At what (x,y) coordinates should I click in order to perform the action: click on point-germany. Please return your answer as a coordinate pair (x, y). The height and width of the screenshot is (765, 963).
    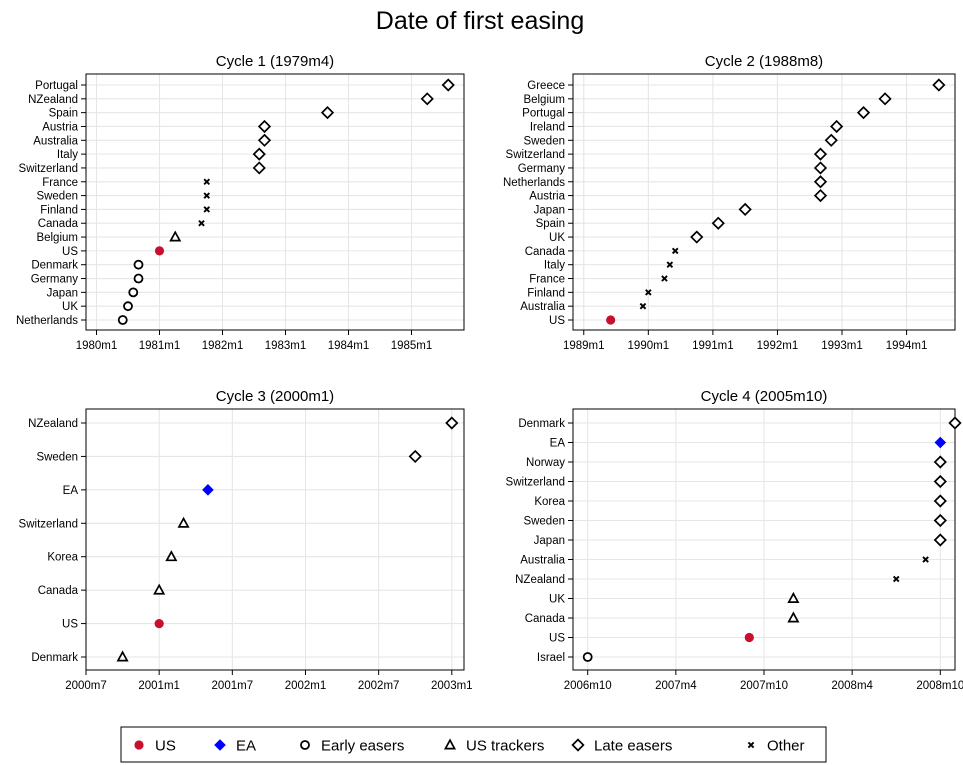
    Looking at the image, I should click on (820, 168).